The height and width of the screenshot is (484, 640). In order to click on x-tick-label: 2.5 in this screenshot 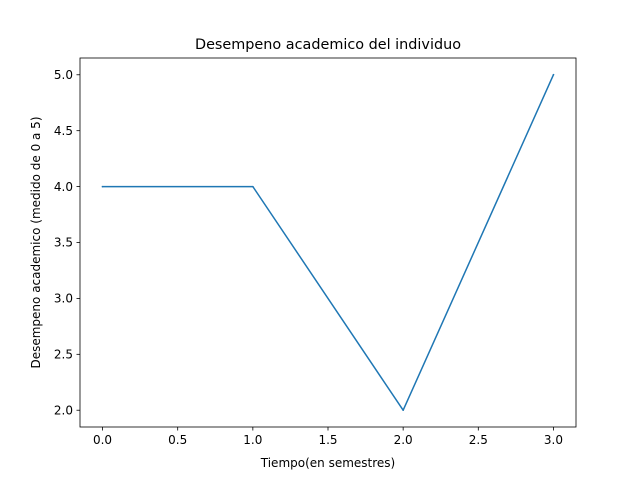, I will do `click(478, 440)`.